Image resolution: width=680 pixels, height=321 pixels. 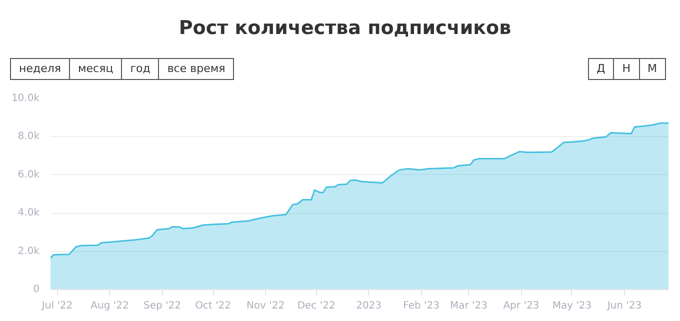 I want to click on x-tick-label: Jul '22, so click(x=56, y=306).